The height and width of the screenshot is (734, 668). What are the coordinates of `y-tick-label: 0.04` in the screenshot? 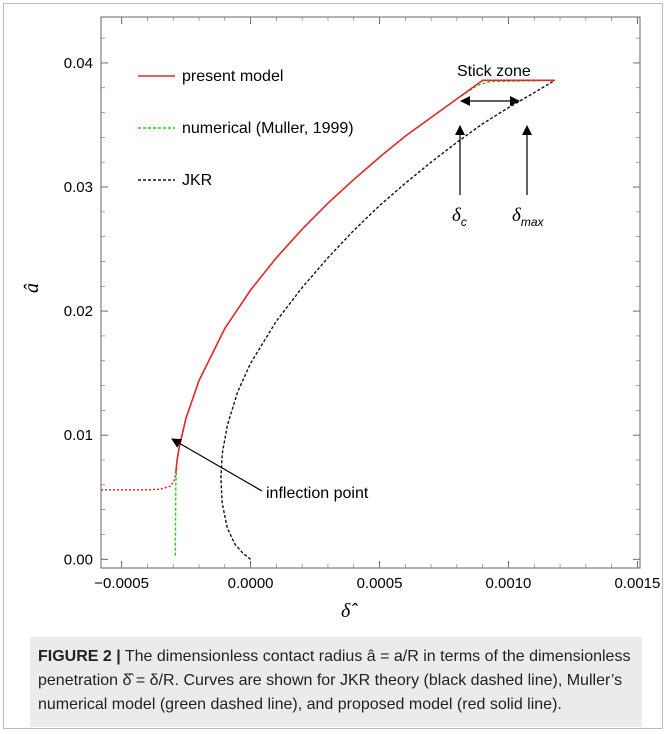 It's located at (78, 63).